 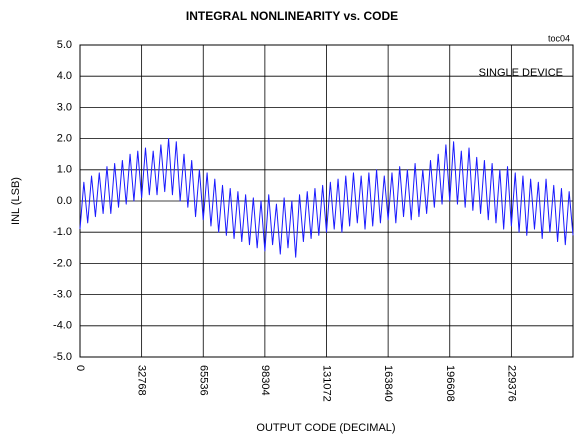 What do you see at coordinates (80, 368) in the screenshot?
I see `x-tick-label: 0` at bounding box center [80, 368].